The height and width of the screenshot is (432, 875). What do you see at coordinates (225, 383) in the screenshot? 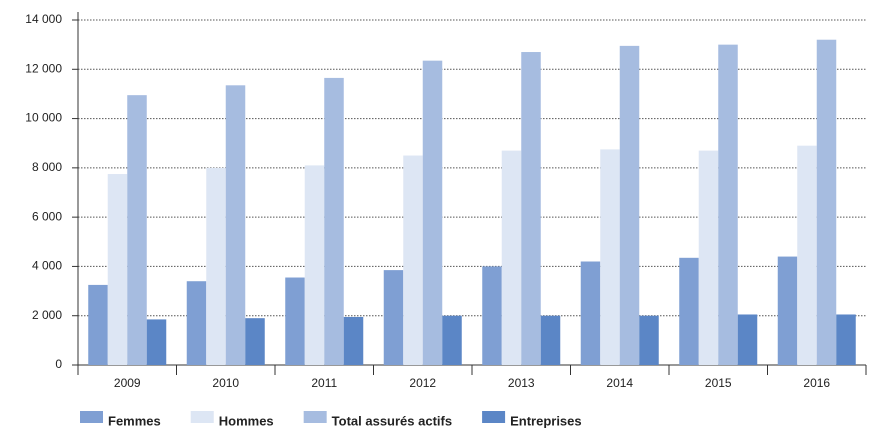
I see `x-tick-label: 2010` at bounding box center [225, 383].